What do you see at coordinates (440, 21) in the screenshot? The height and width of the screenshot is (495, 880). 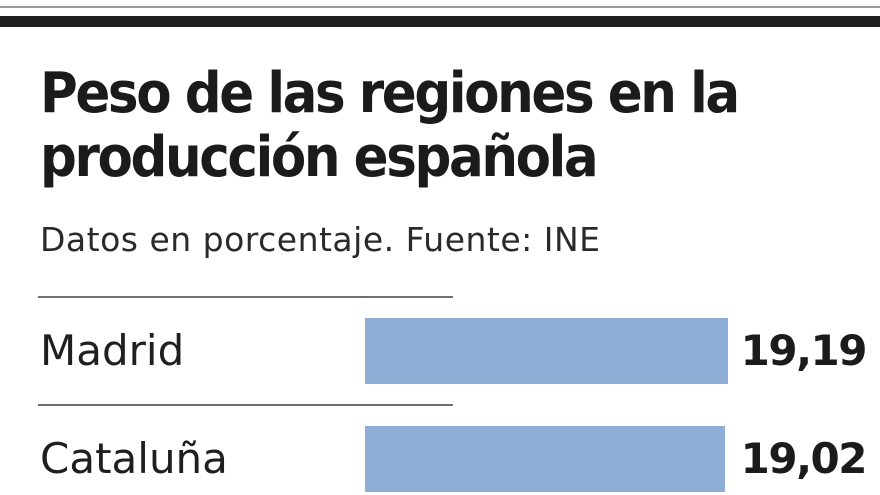 I see `top-thick-rule` at bounding box center [440, 21].